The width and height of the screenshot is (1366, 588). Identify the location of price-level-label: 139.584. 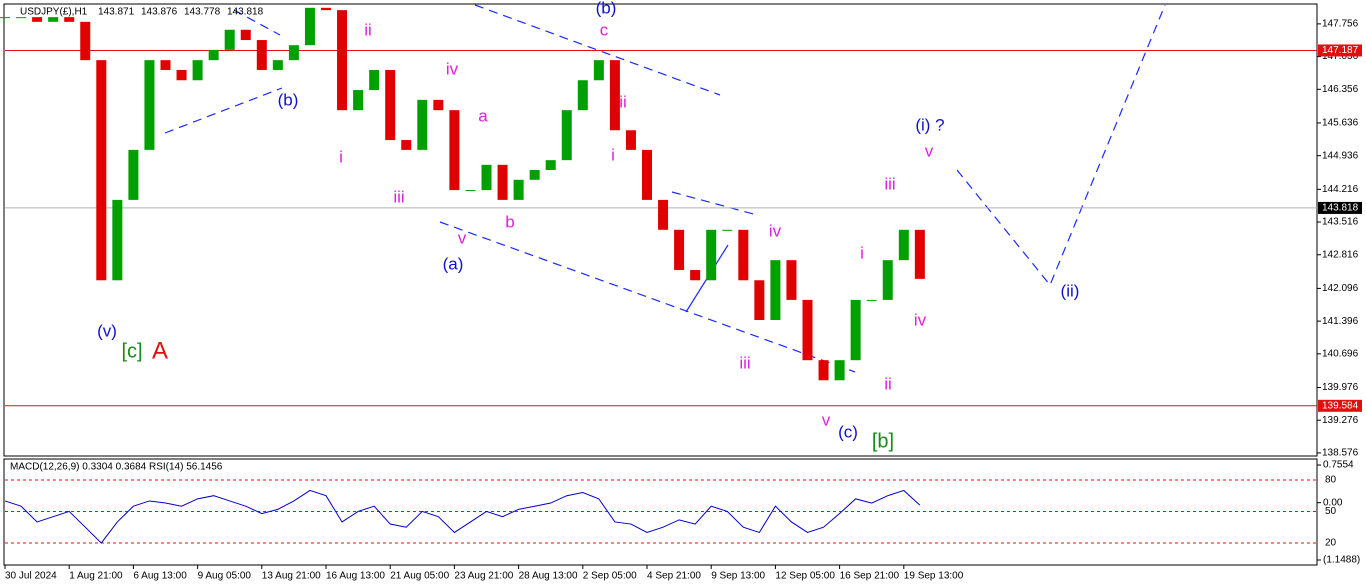
(1340, 405).